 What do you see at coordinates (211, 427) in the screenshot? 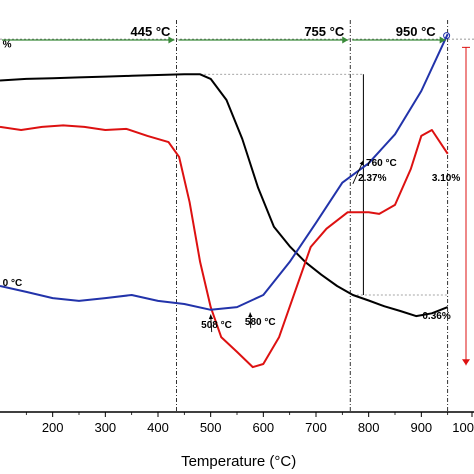
I see `x-tick-label-3: 500` at bounding box center [211, 427].